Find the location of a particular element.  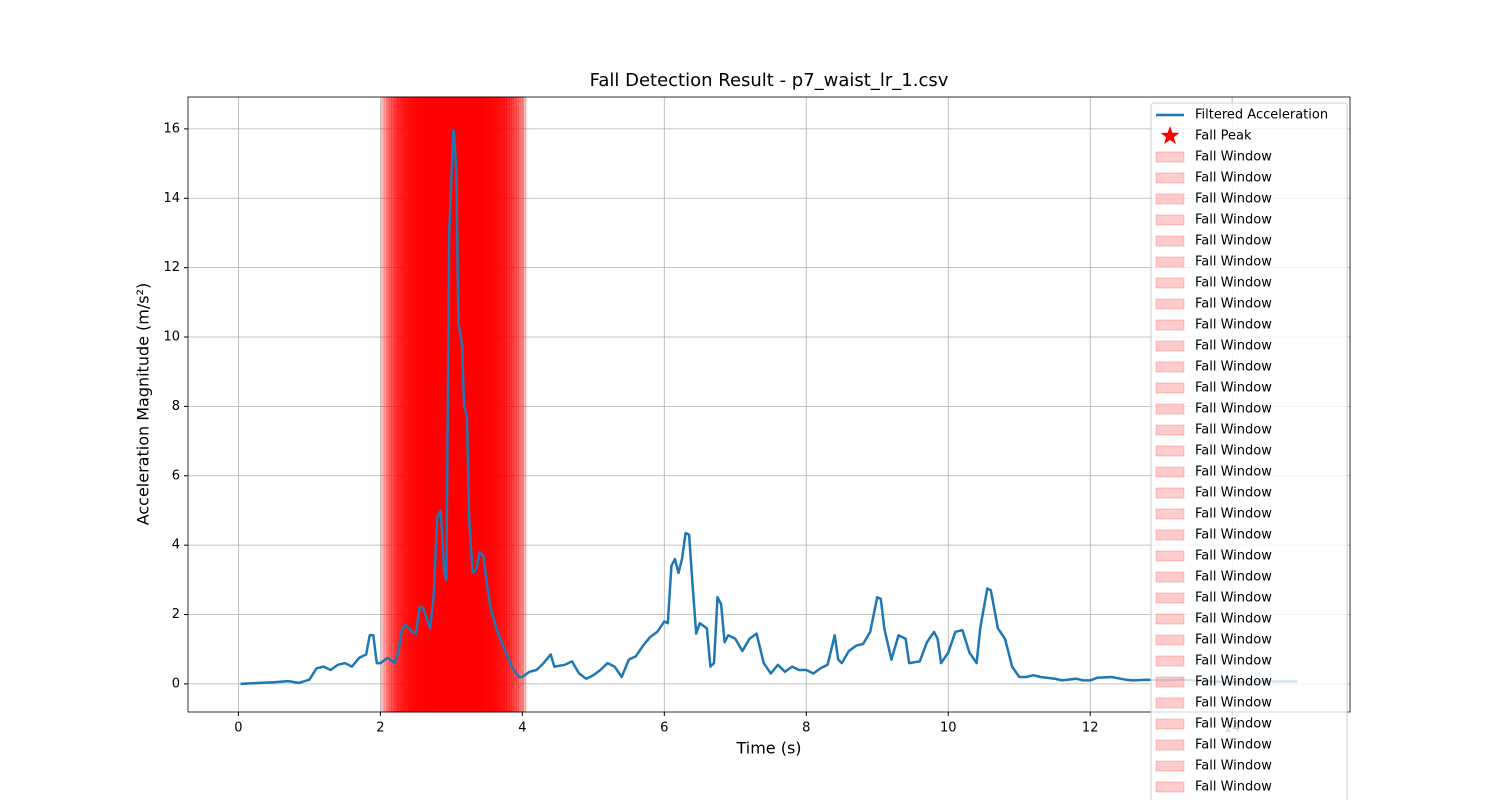

y-tick-label: 16 is located at coordinates (171, 128).